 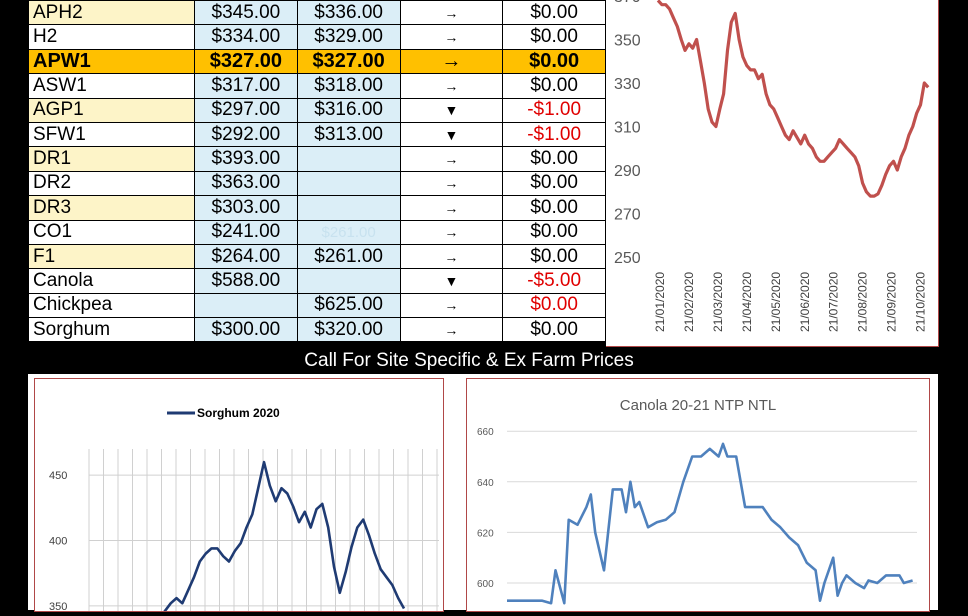 I want to click on y-tick-label: 370, so click(x=627, y=3).